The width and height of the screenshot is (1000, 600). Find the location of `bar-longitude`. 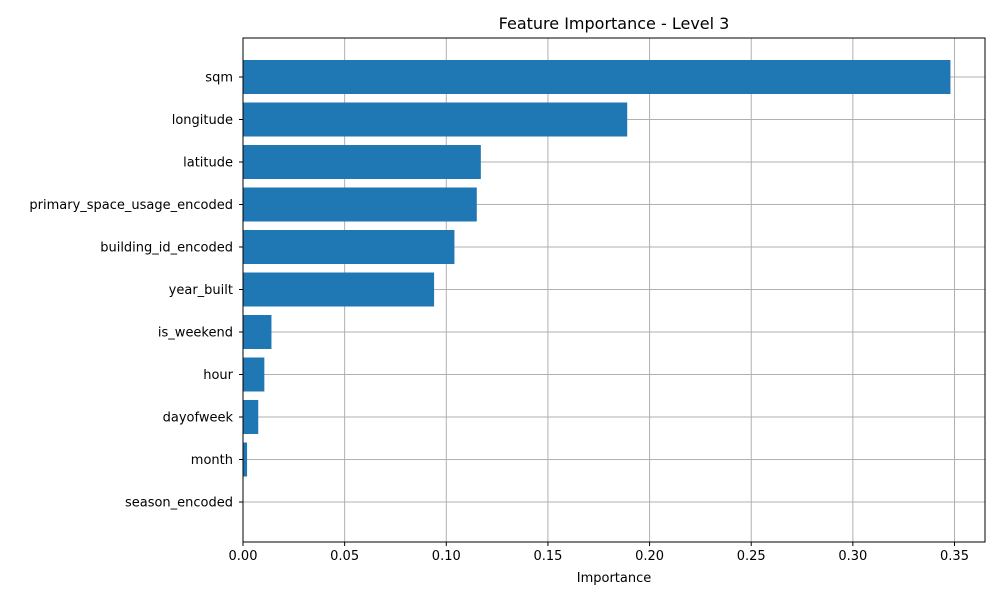

bar-longitude is located at coordinates (435, 119).